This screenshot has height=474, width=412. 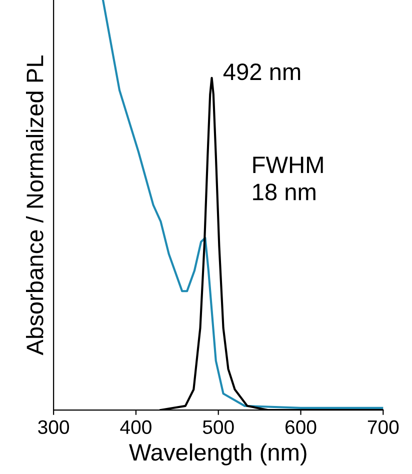 I want to click on x-tick-label: 500, so click(x=218, y=427).